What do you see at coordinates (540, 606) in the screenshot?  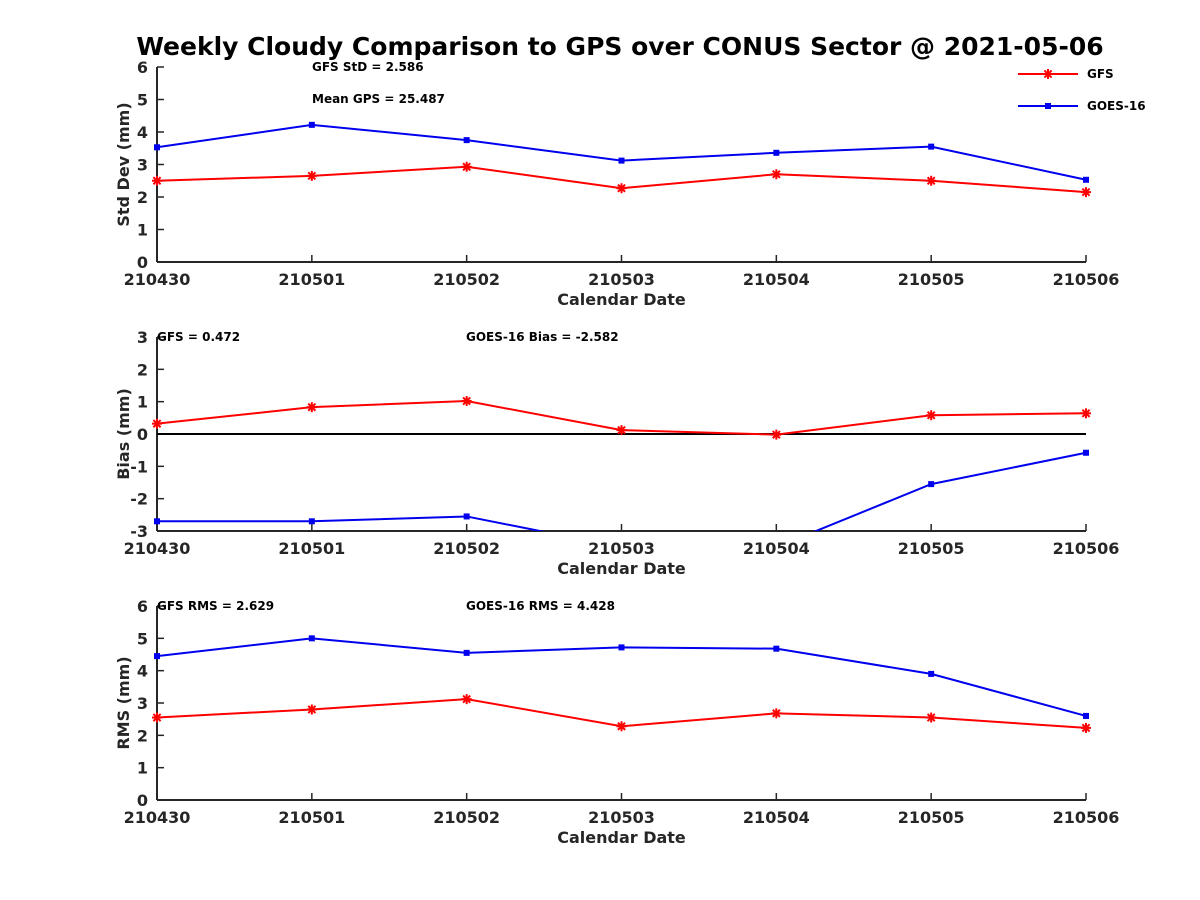 I see `stat-annotation: GOES-16 RMS = 4.428` at bounding box center [540, 606].